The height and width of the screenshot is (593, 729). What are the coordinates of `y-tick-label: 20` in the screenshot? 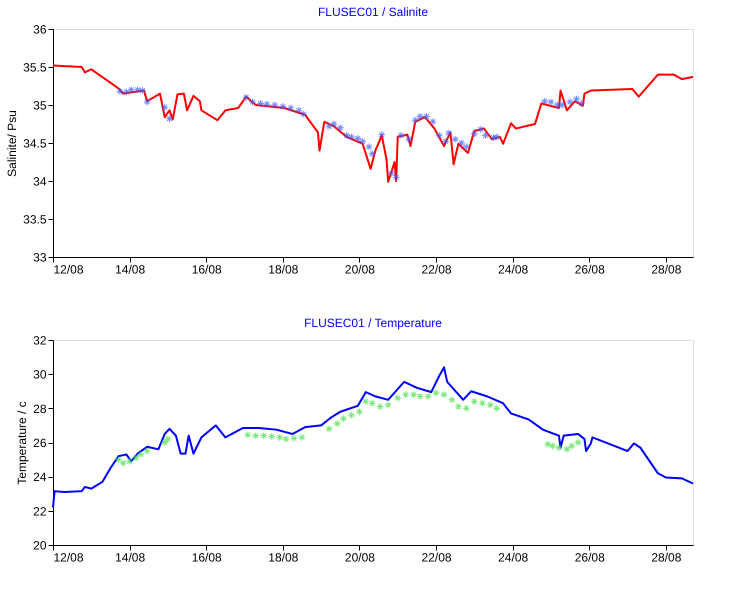 It's located at (40, 545).